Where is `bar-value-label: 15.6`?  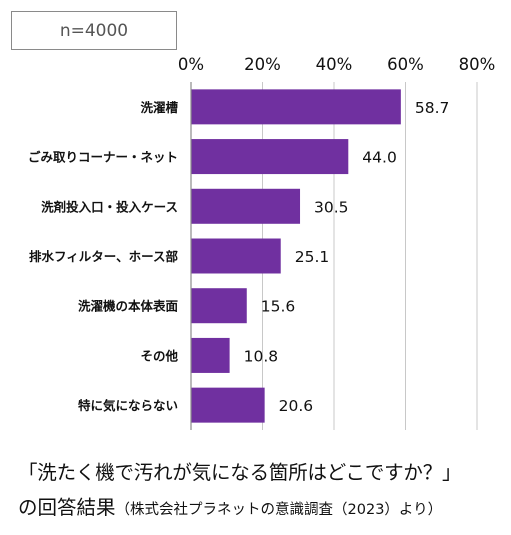 bar-value-label: 15.6 is located at coordinates (278, 307).